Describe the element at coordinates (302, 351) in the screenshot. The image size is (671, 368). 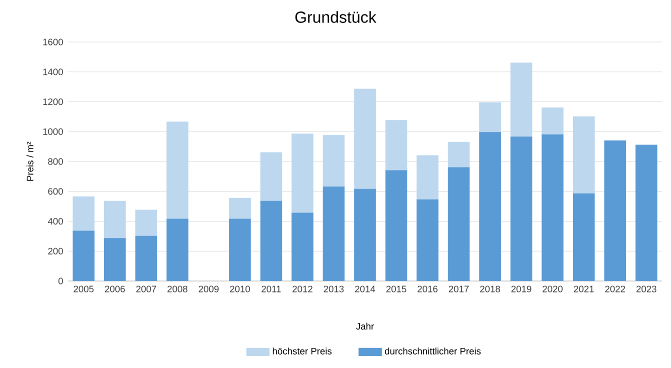
I see `legend-label: höchster Preis` at that location.